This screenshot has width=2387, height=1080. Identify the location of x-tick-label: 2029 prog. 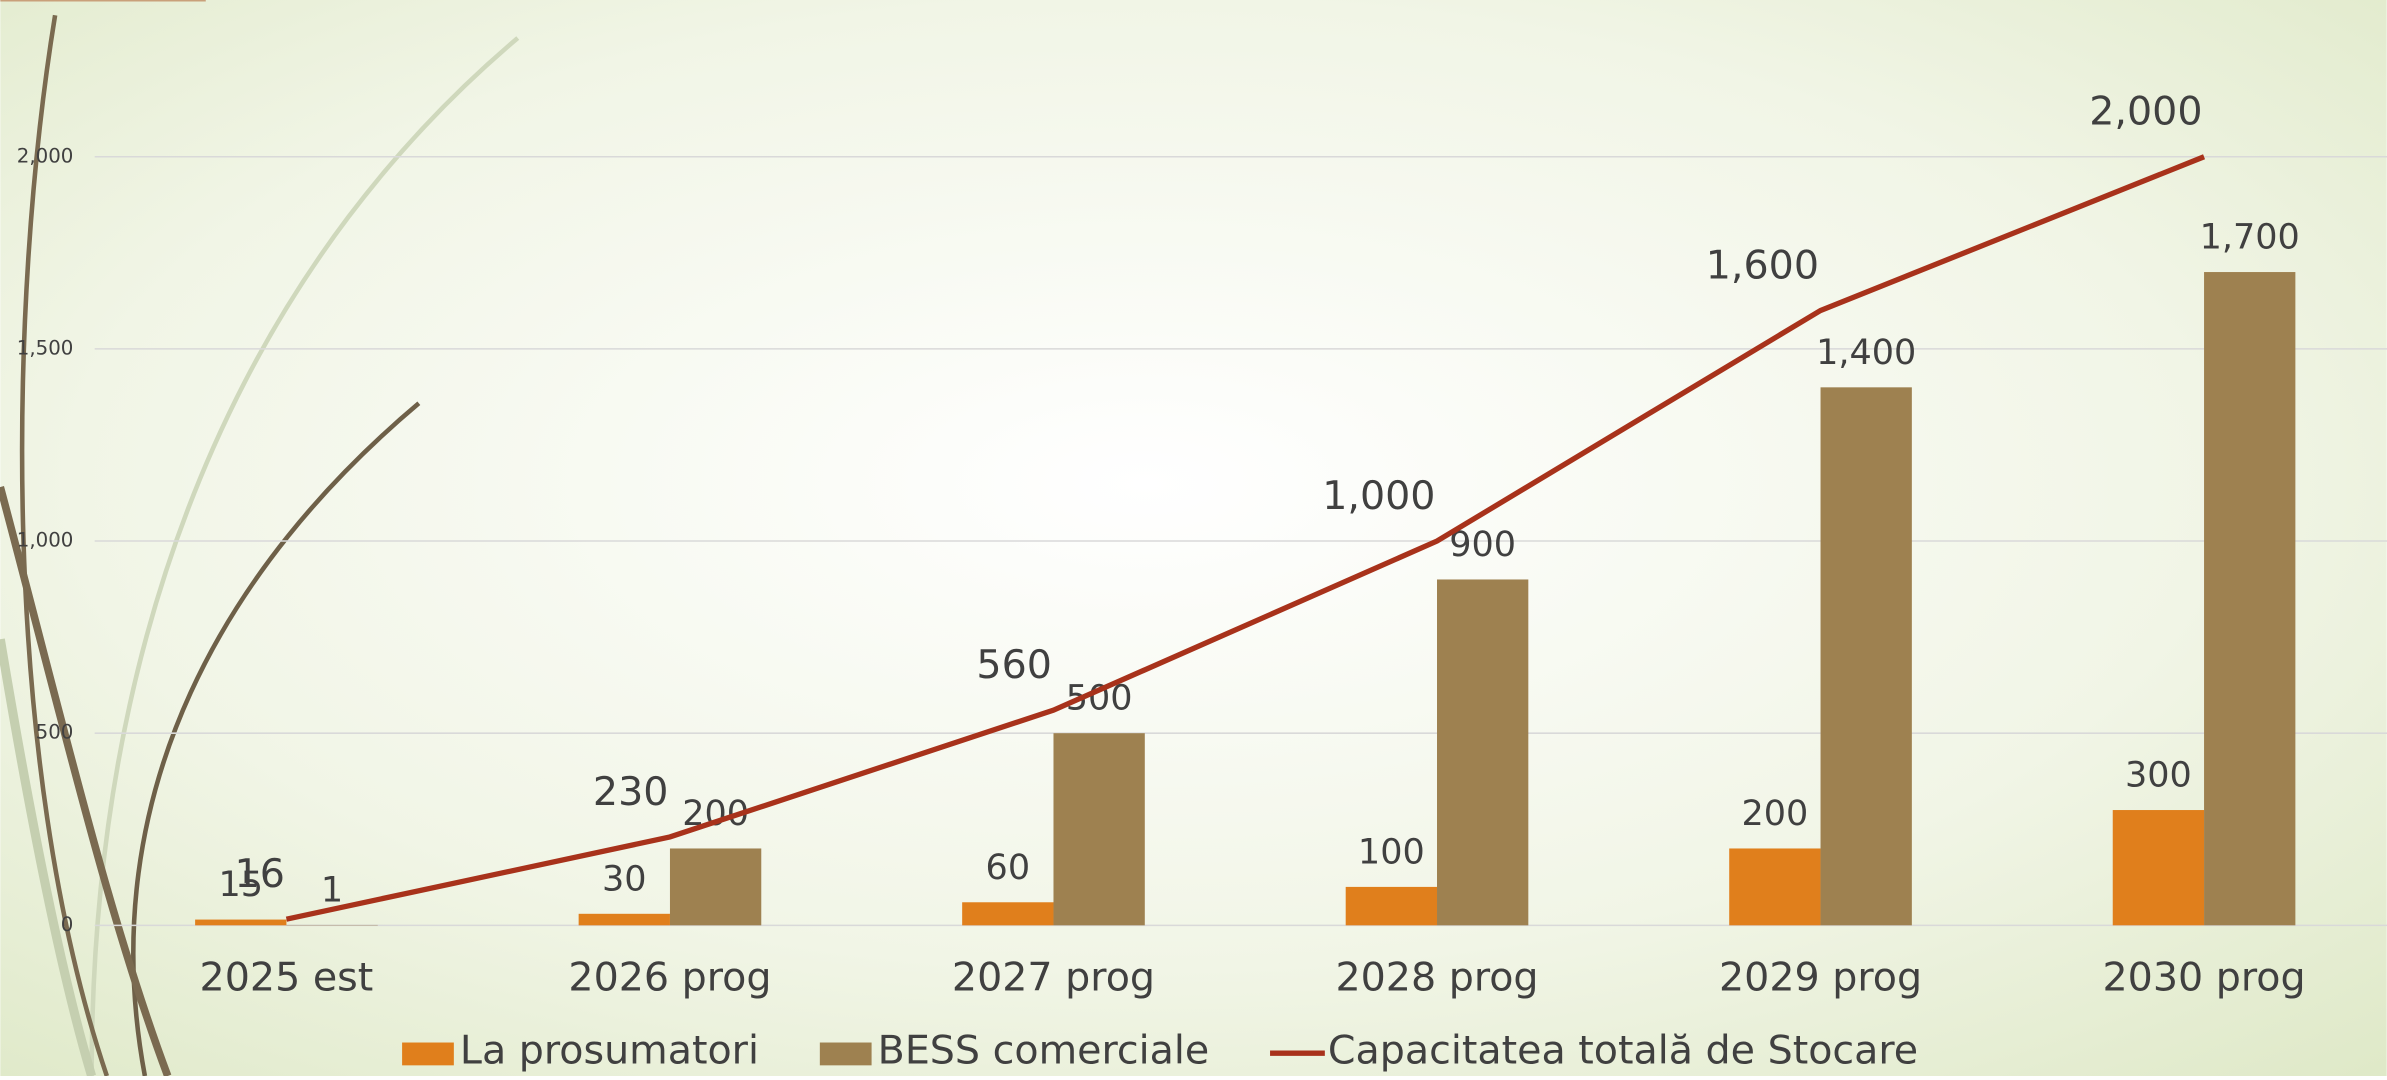
(1820, 978).